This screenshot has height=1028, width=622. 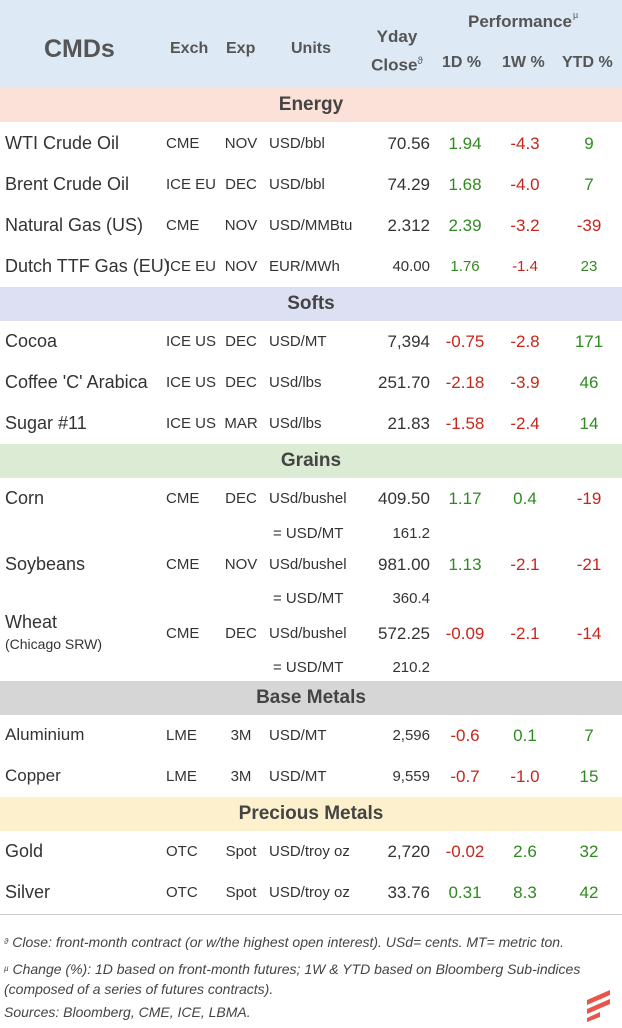 What do you see at coordinates (525, 225) in the screenshot?
I see `change-1w: -3.2` at bounding box center [525, 225].